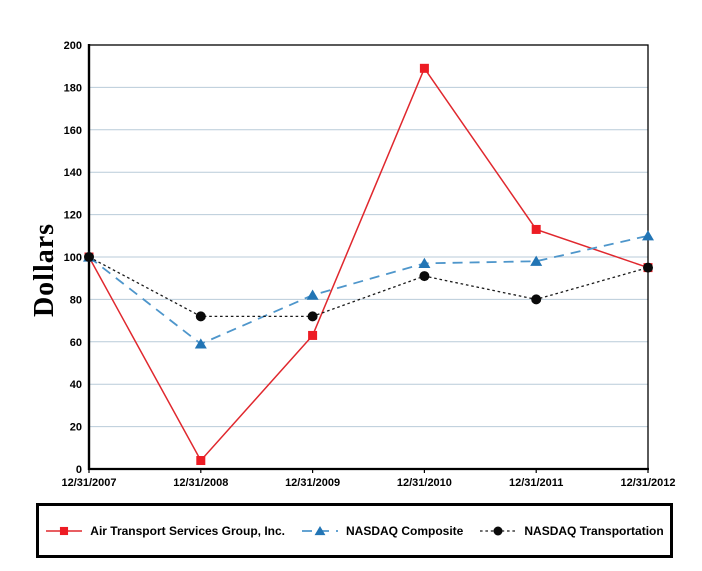 This screenshot has height=571, width=702. Describe the element at coordinates (647, 483) in the screenshot. I see `svg-text: 12/31/2012` at that location.